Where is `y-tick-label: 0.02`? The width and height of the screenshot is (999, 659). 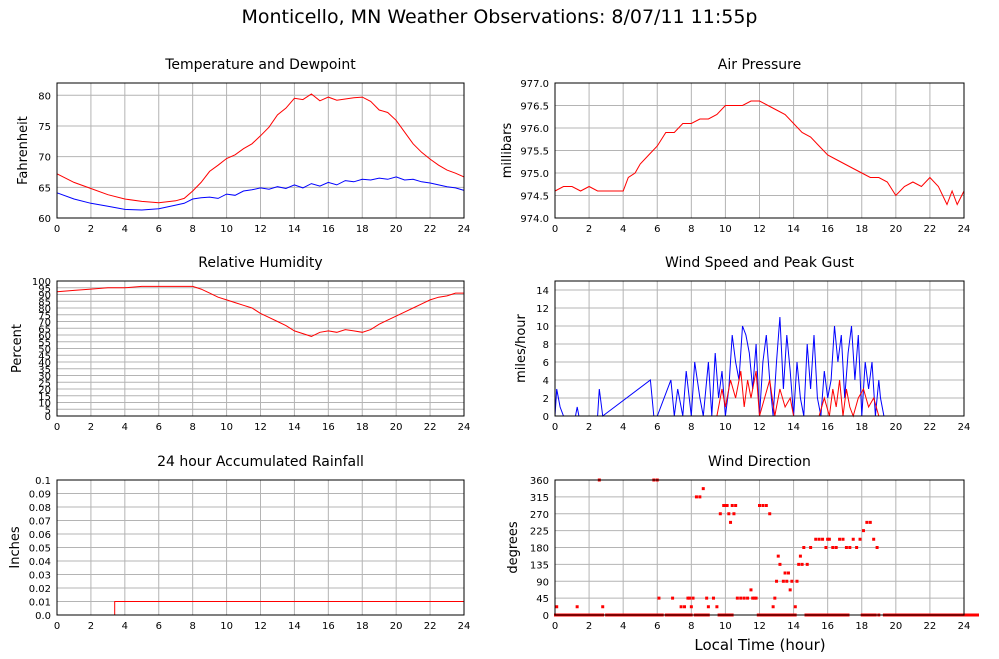 y-tick-label: 0.02 is located at coordinates (40, 589).